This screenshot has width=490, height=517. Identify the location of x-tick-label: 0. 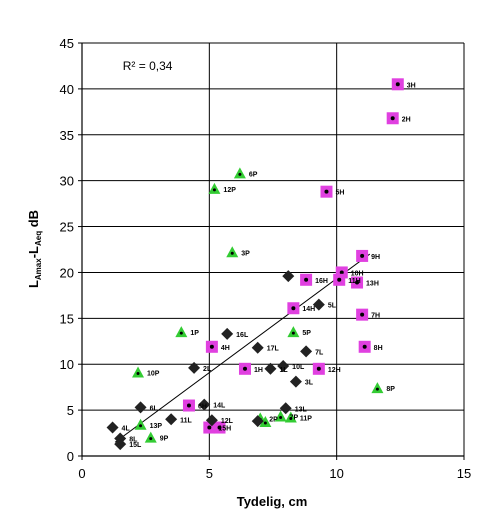
(81, 473).